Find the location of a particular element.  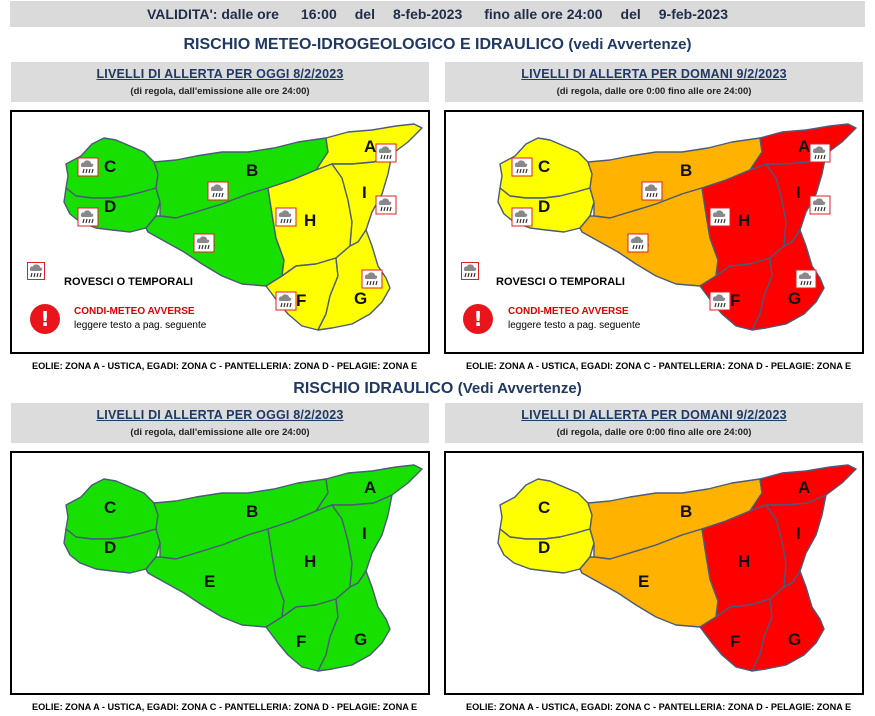

section-title-hydro-sub: (Vedi Avvertenze) is located at coordinates (519, 388).